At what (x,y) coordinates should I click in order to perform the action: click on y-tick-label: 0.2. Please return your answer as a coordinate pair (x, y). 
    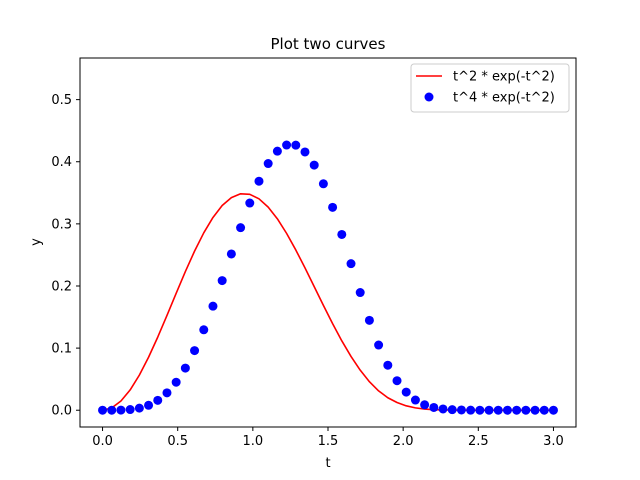
    Looking at the image, I should click on (61, 286).